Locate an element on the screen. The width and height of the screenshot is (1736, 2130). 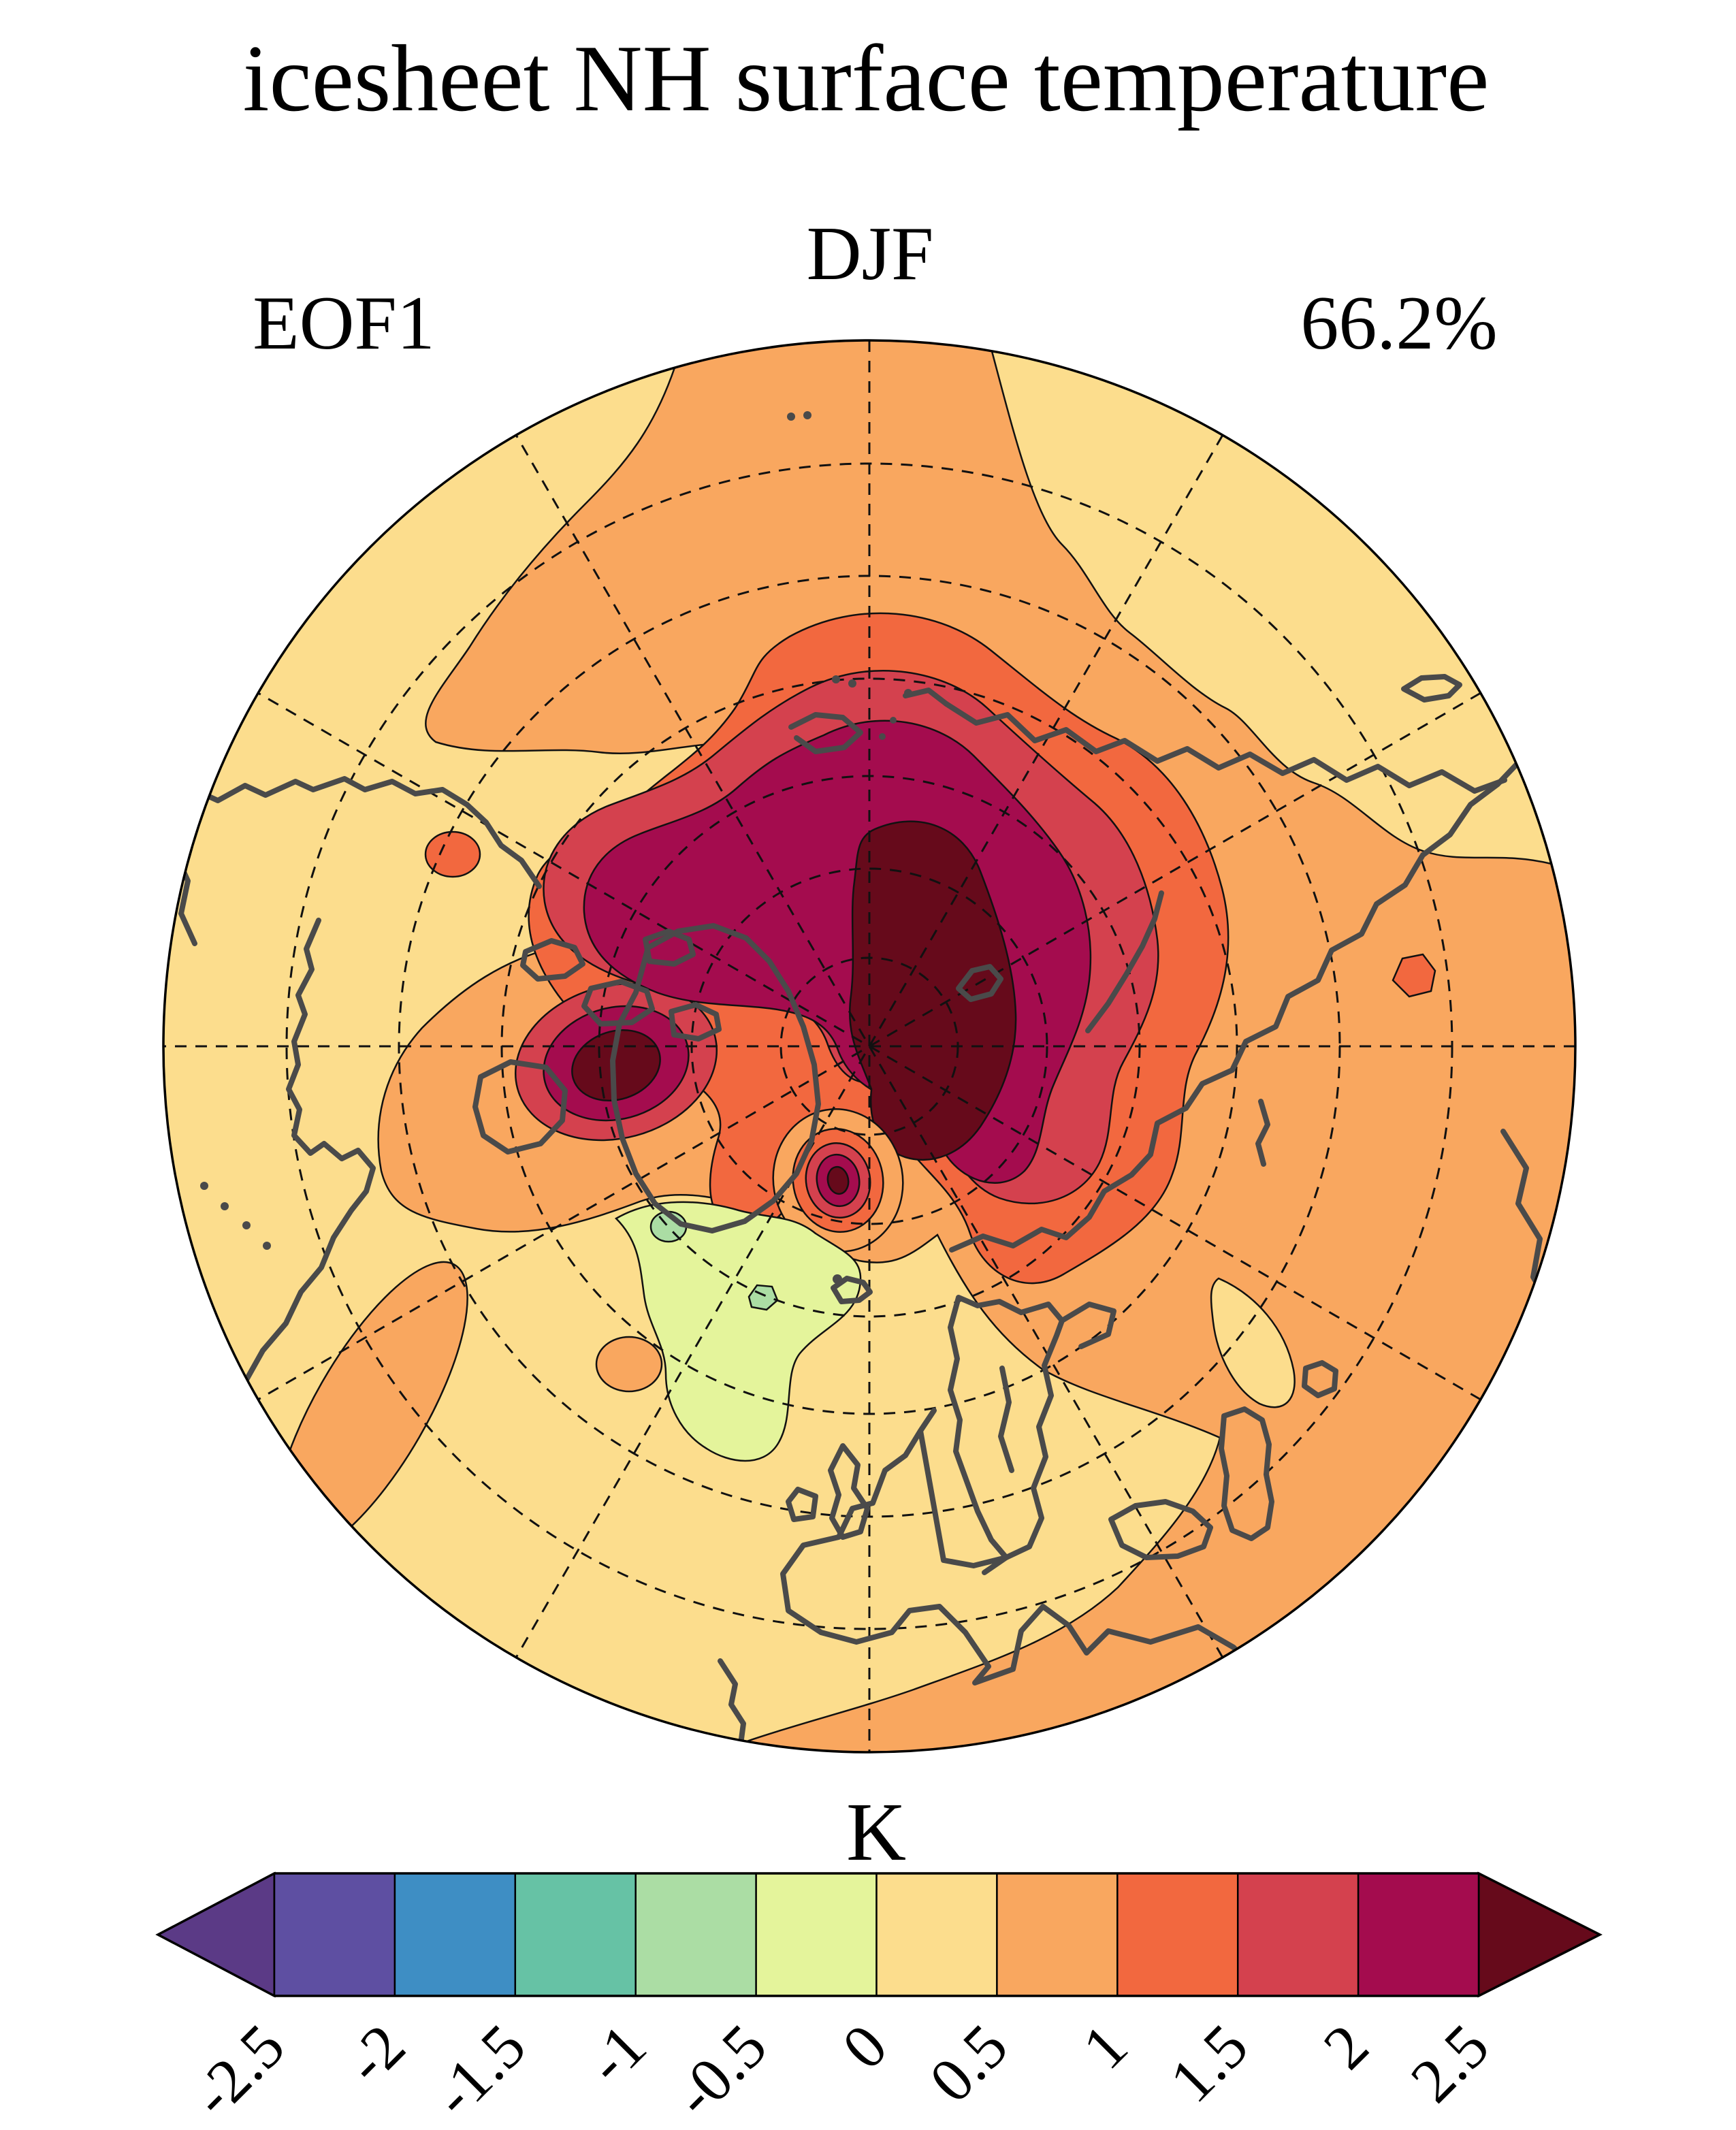
coastline-iceland is located at coordinates (852, 1290).